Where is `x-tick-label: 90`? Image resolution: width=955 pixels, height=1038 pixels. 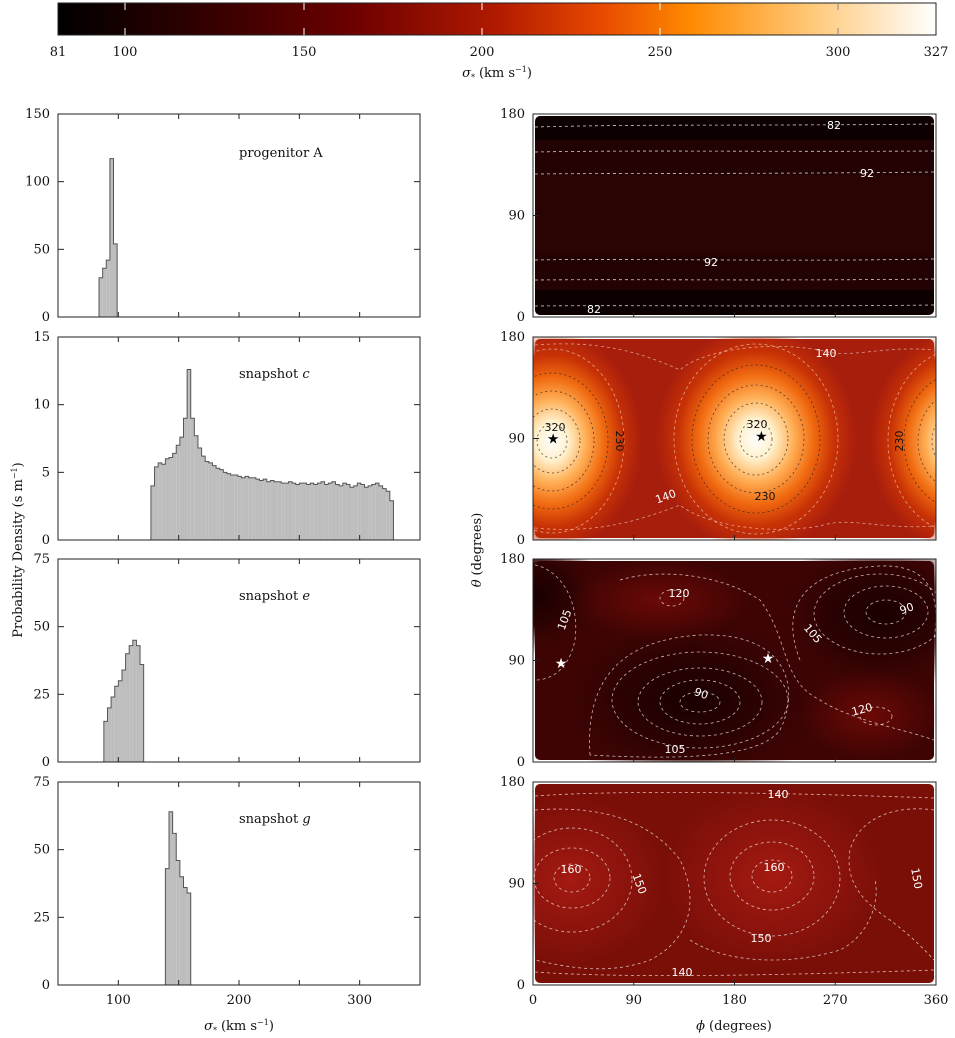 x-tick-label: 90 is located at coordinates (633, 1000).